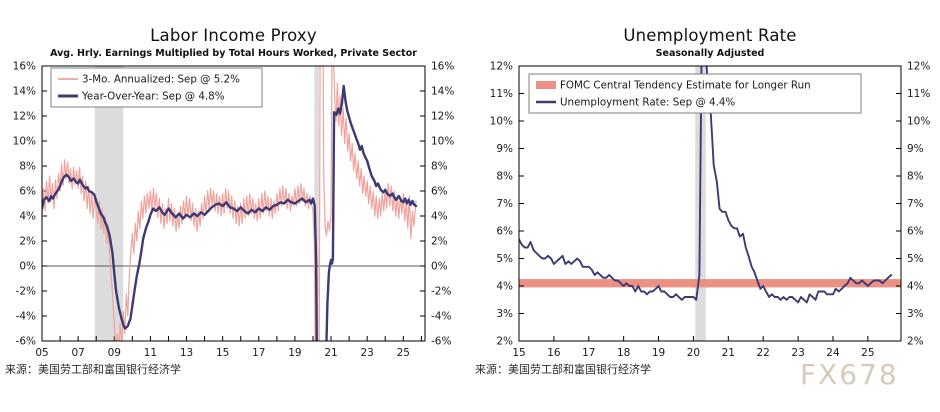 This screenshot has height=412, width=940. What do you see at coordinates (623, 353) in the screenshot?
I see `x-axis-label: 18` at bounding box center [623, 353].